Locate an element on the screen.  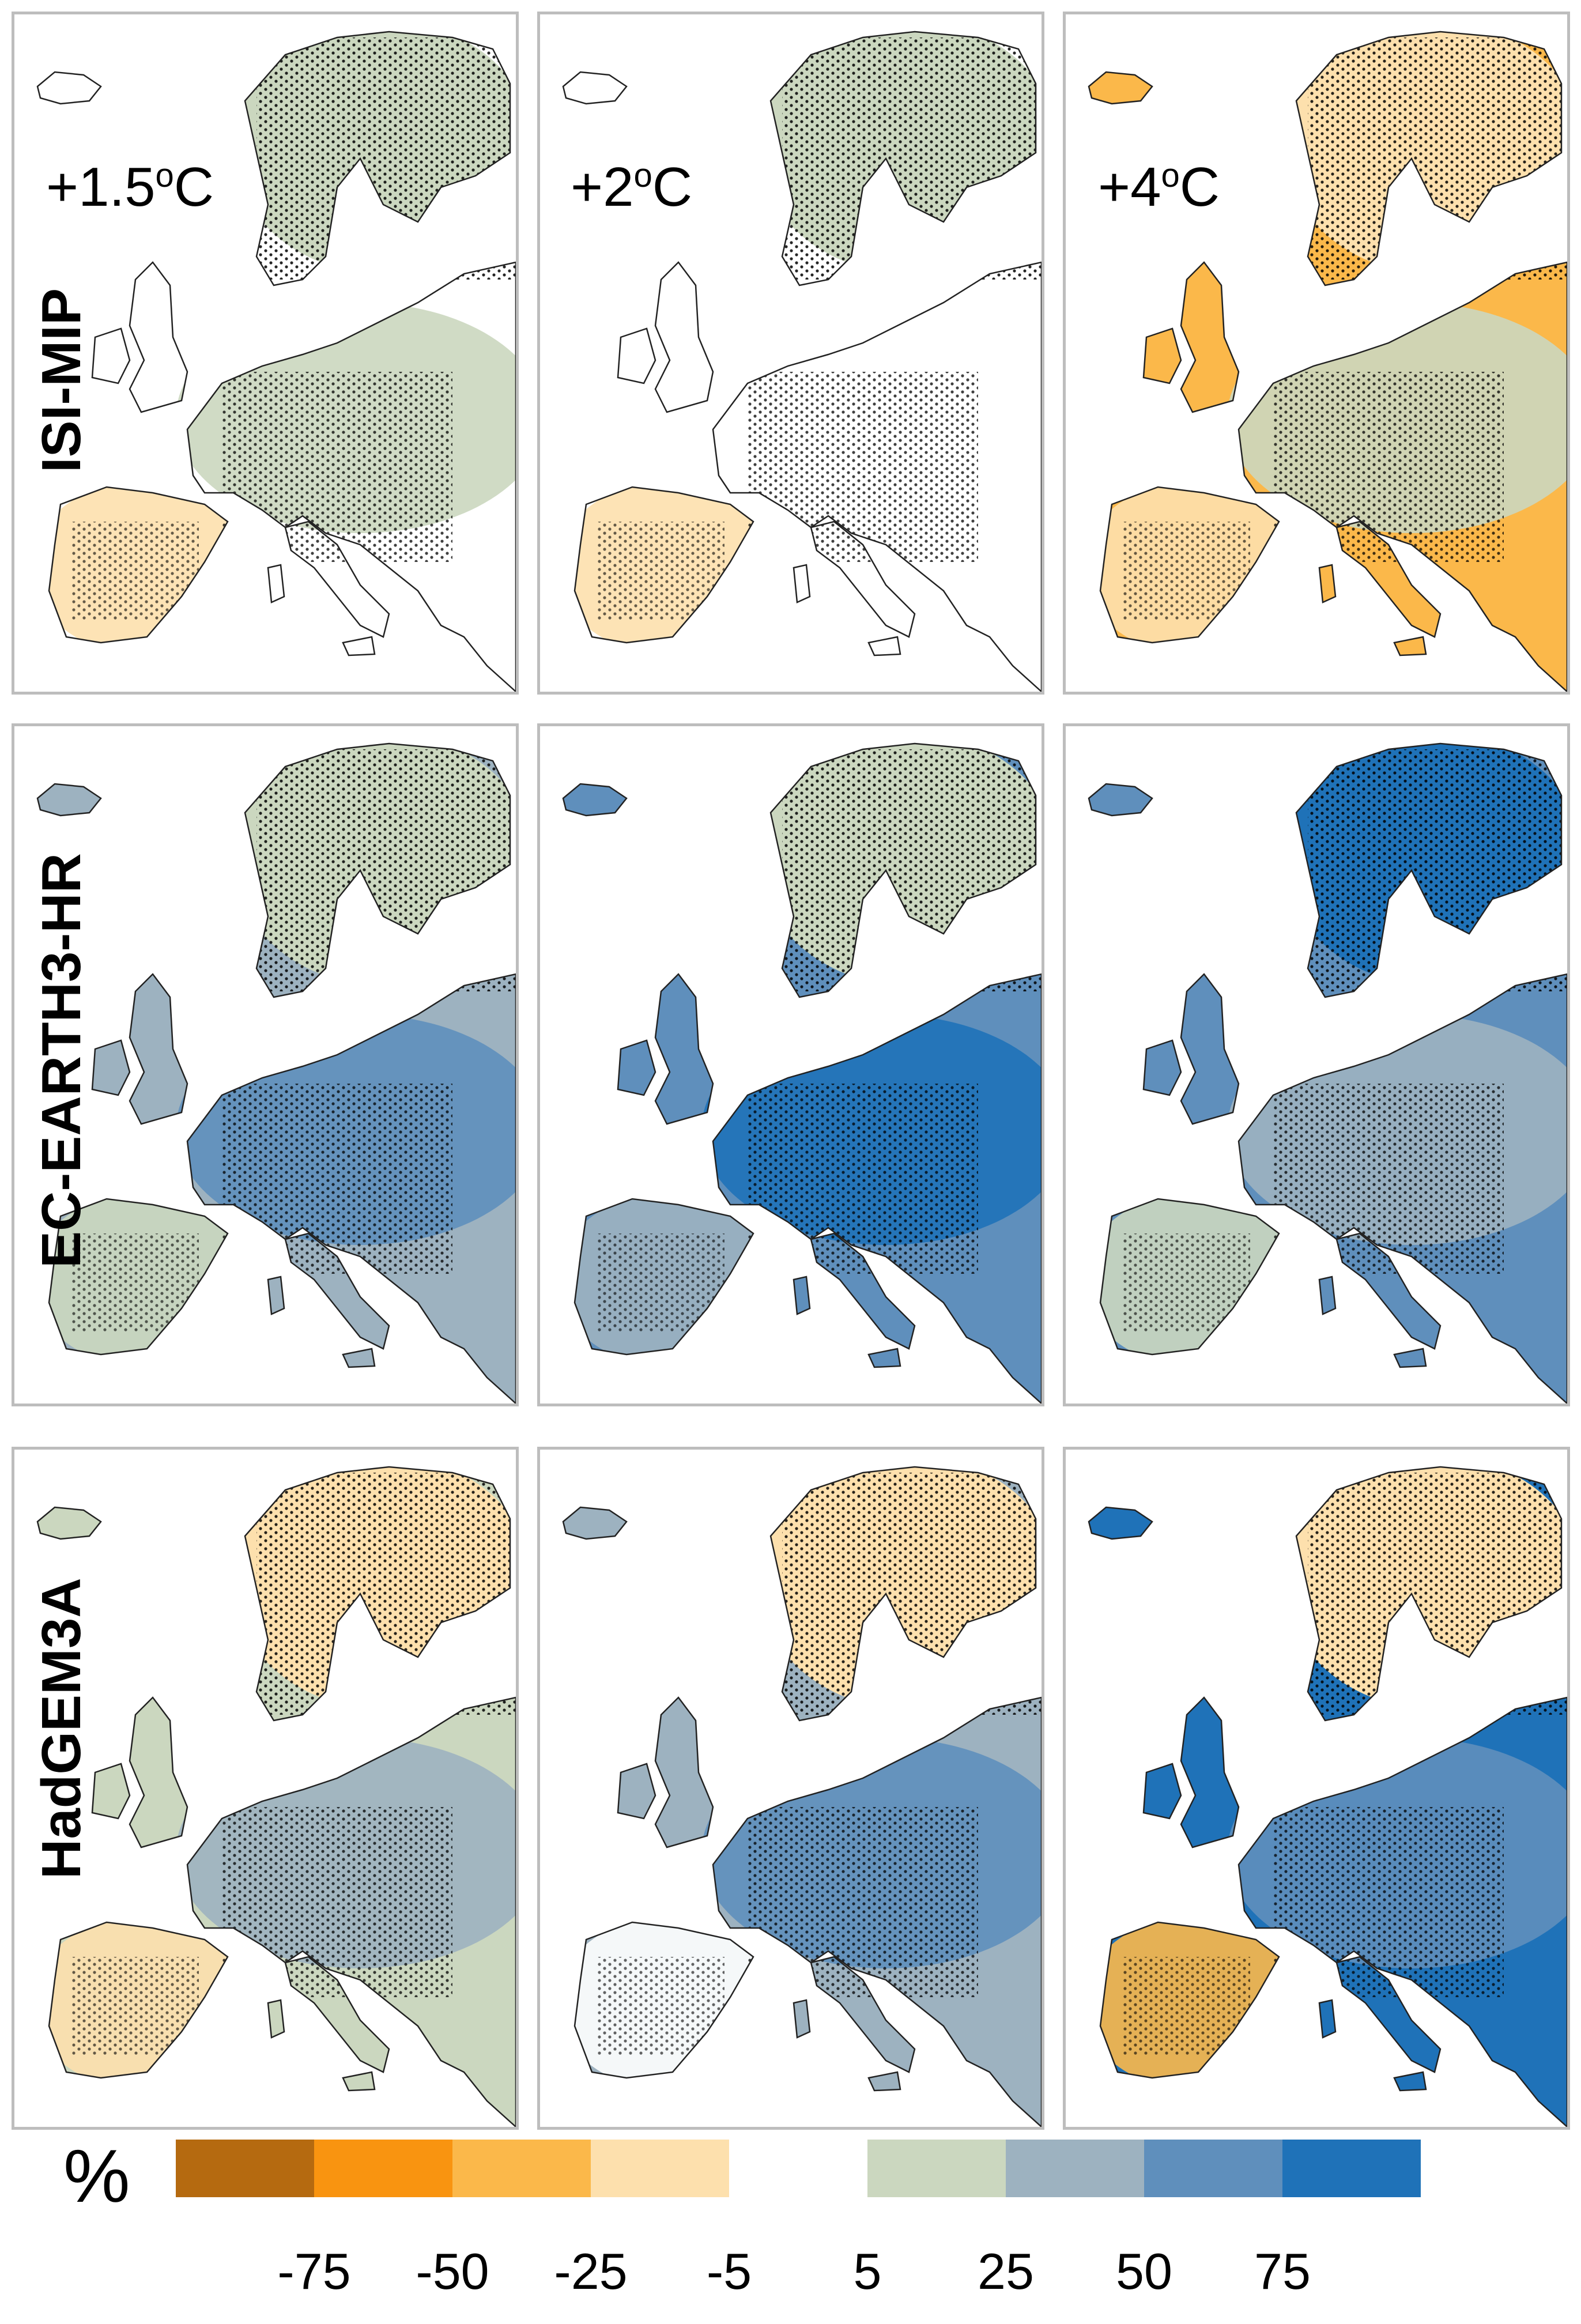
legend-tick: -25 is located at coordinates (591, 2271).